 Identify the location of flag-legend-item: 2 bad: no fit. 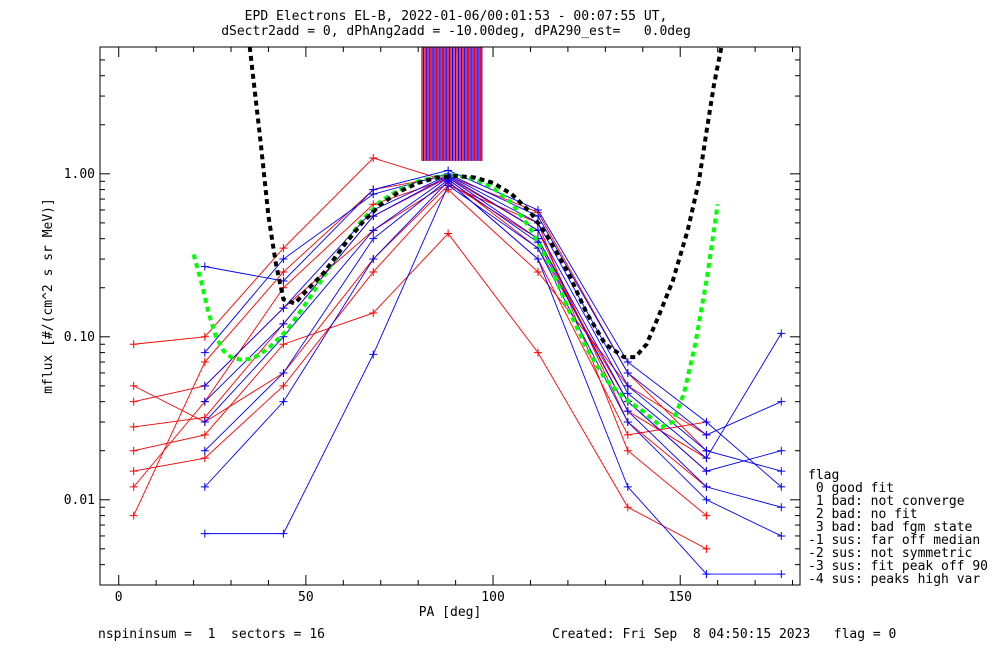
(863, 514).